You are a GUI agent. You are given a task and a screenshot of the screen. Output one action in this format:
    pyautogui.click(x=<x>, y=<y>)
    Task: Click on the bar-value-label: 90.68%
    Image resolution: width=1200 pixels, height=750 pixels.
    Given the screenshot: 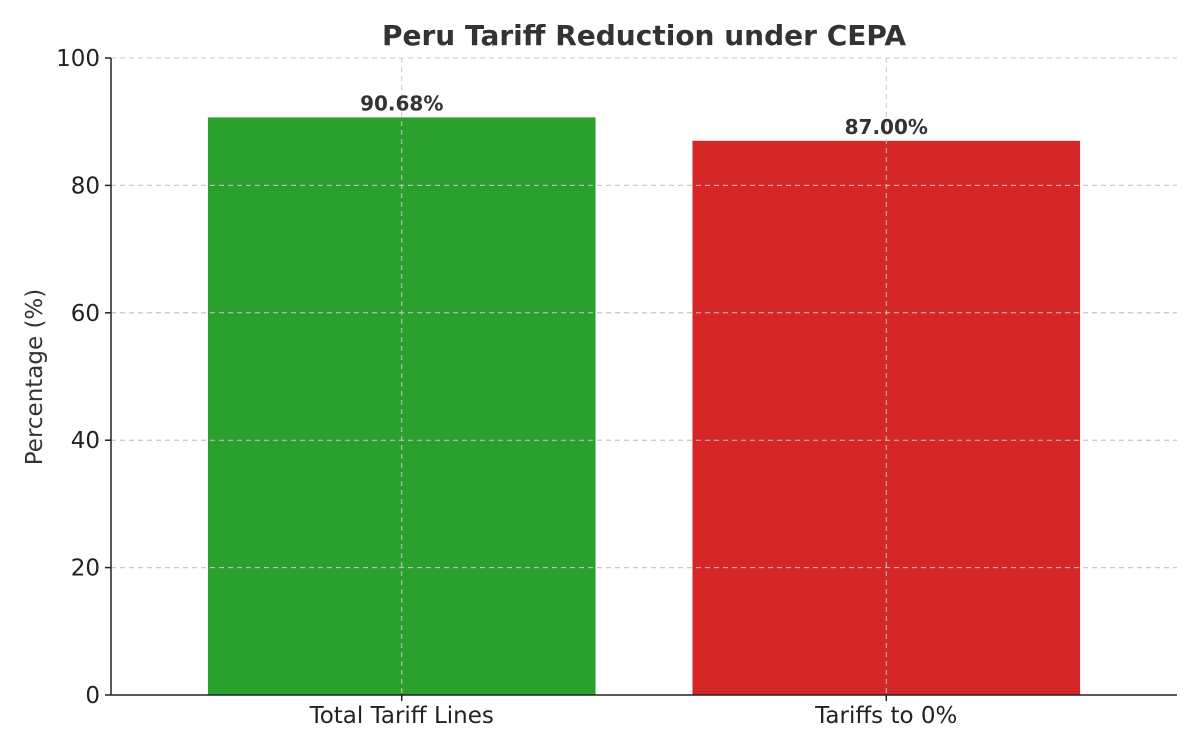 What is the action you would take?
    pyautogui.click(x=401, y=103)
    